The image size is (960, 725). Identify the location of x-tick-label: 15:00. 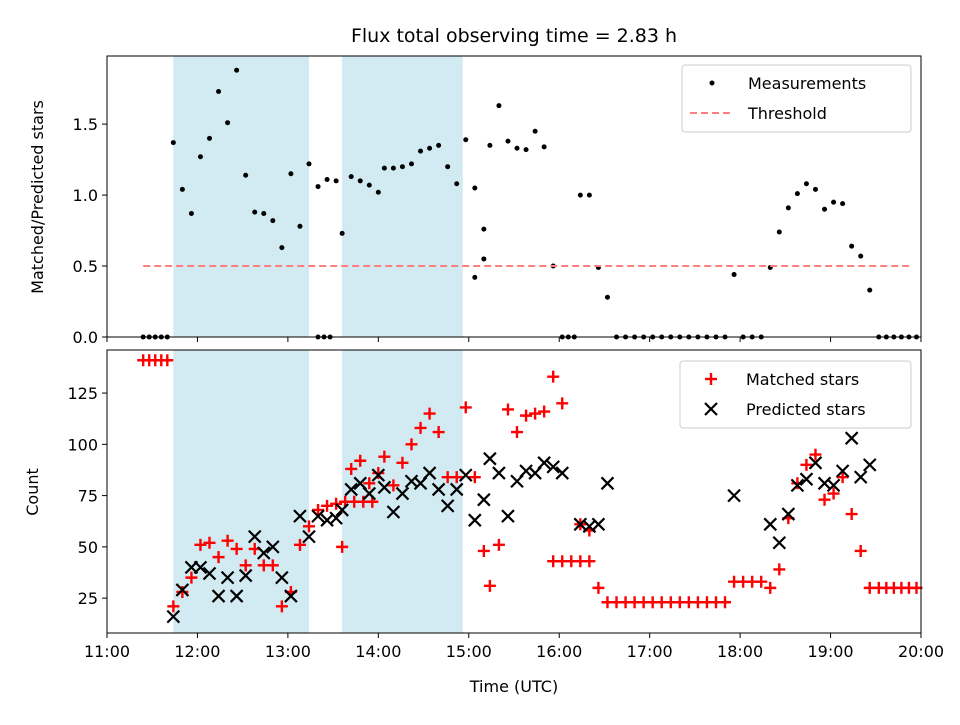
(469, 651).